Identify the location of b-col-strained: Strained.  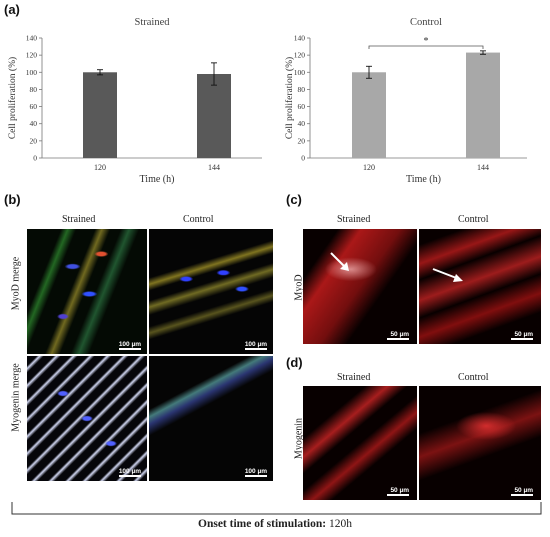
(79, 219).